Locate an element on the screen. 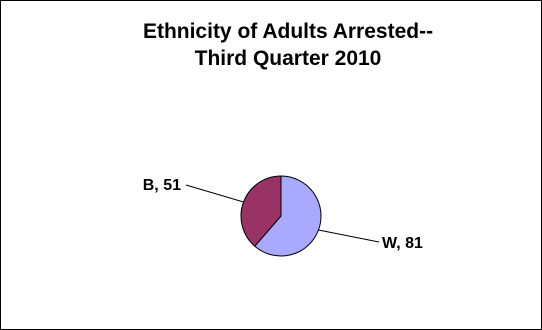 The image size is (542, 330). data-label-b: B, 51 is located at coordinates (162, 185).